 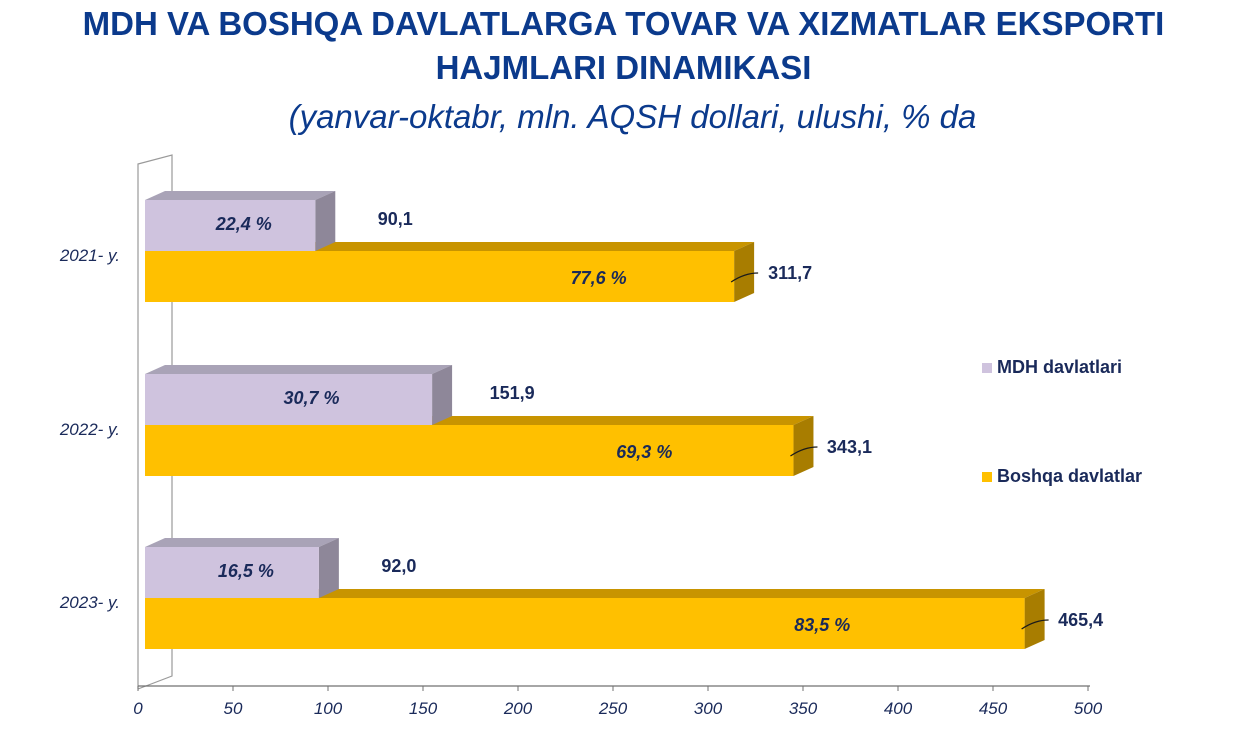 I want to click on share-label-mdh: 16,5 %, so click(x=246, y=571).